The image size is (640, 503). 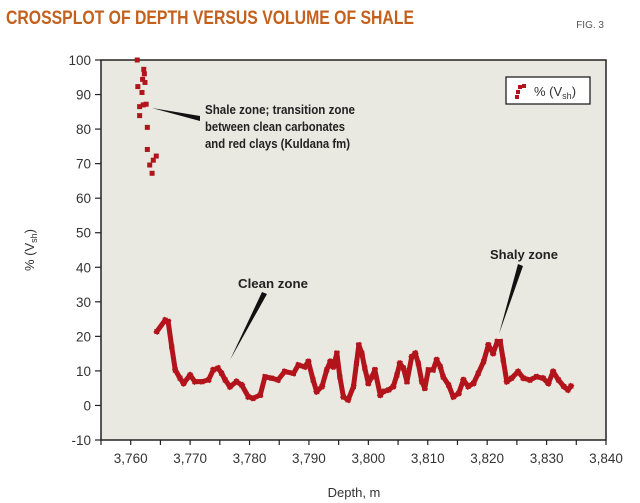 I want to click on y-tick-label: 60, so click(x=83, y=198).